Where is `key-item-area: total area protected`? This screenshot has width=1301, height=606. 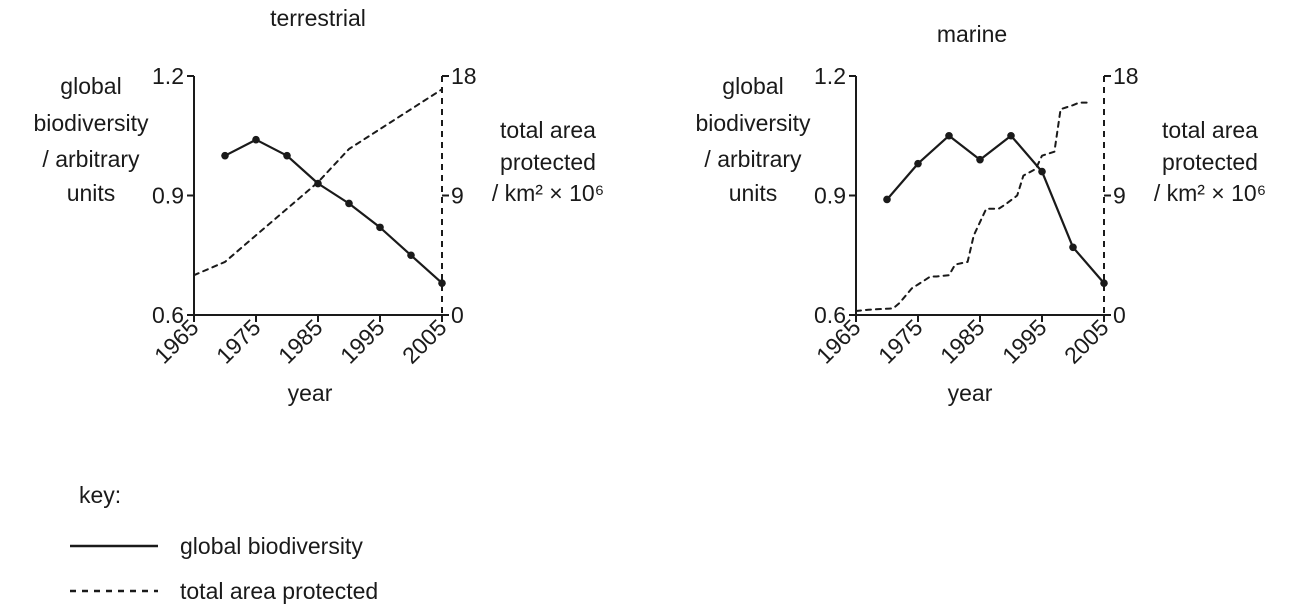 key-item-area: total area protected is located at coordinates (279, 591).